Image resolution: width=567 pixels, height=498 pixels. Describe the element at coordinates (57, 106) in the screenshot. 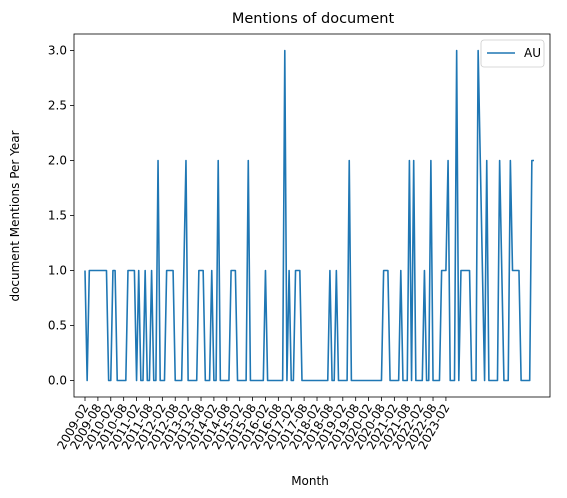

I see `y-tick-label: 2.5` at that location.